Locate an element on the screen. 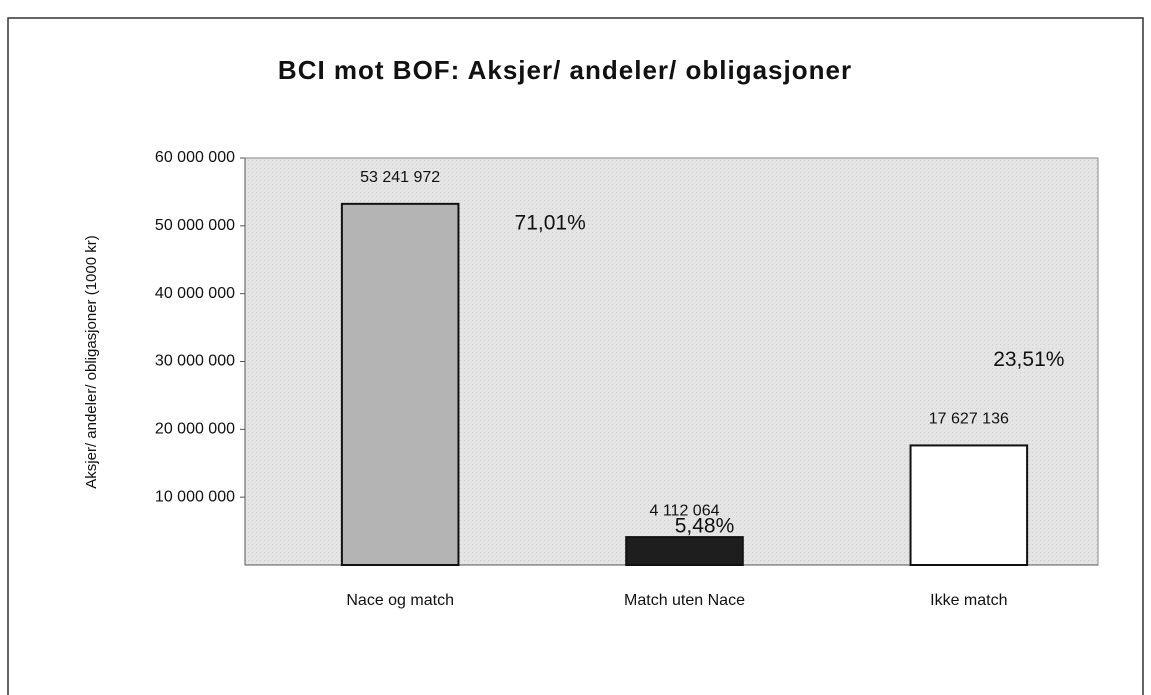 The height and width of the screenshot is (695, 1151). y-axis-label: Aksjer/ andeler/ obligasjoner (1000 kr) is located at coordinates (91, 361).